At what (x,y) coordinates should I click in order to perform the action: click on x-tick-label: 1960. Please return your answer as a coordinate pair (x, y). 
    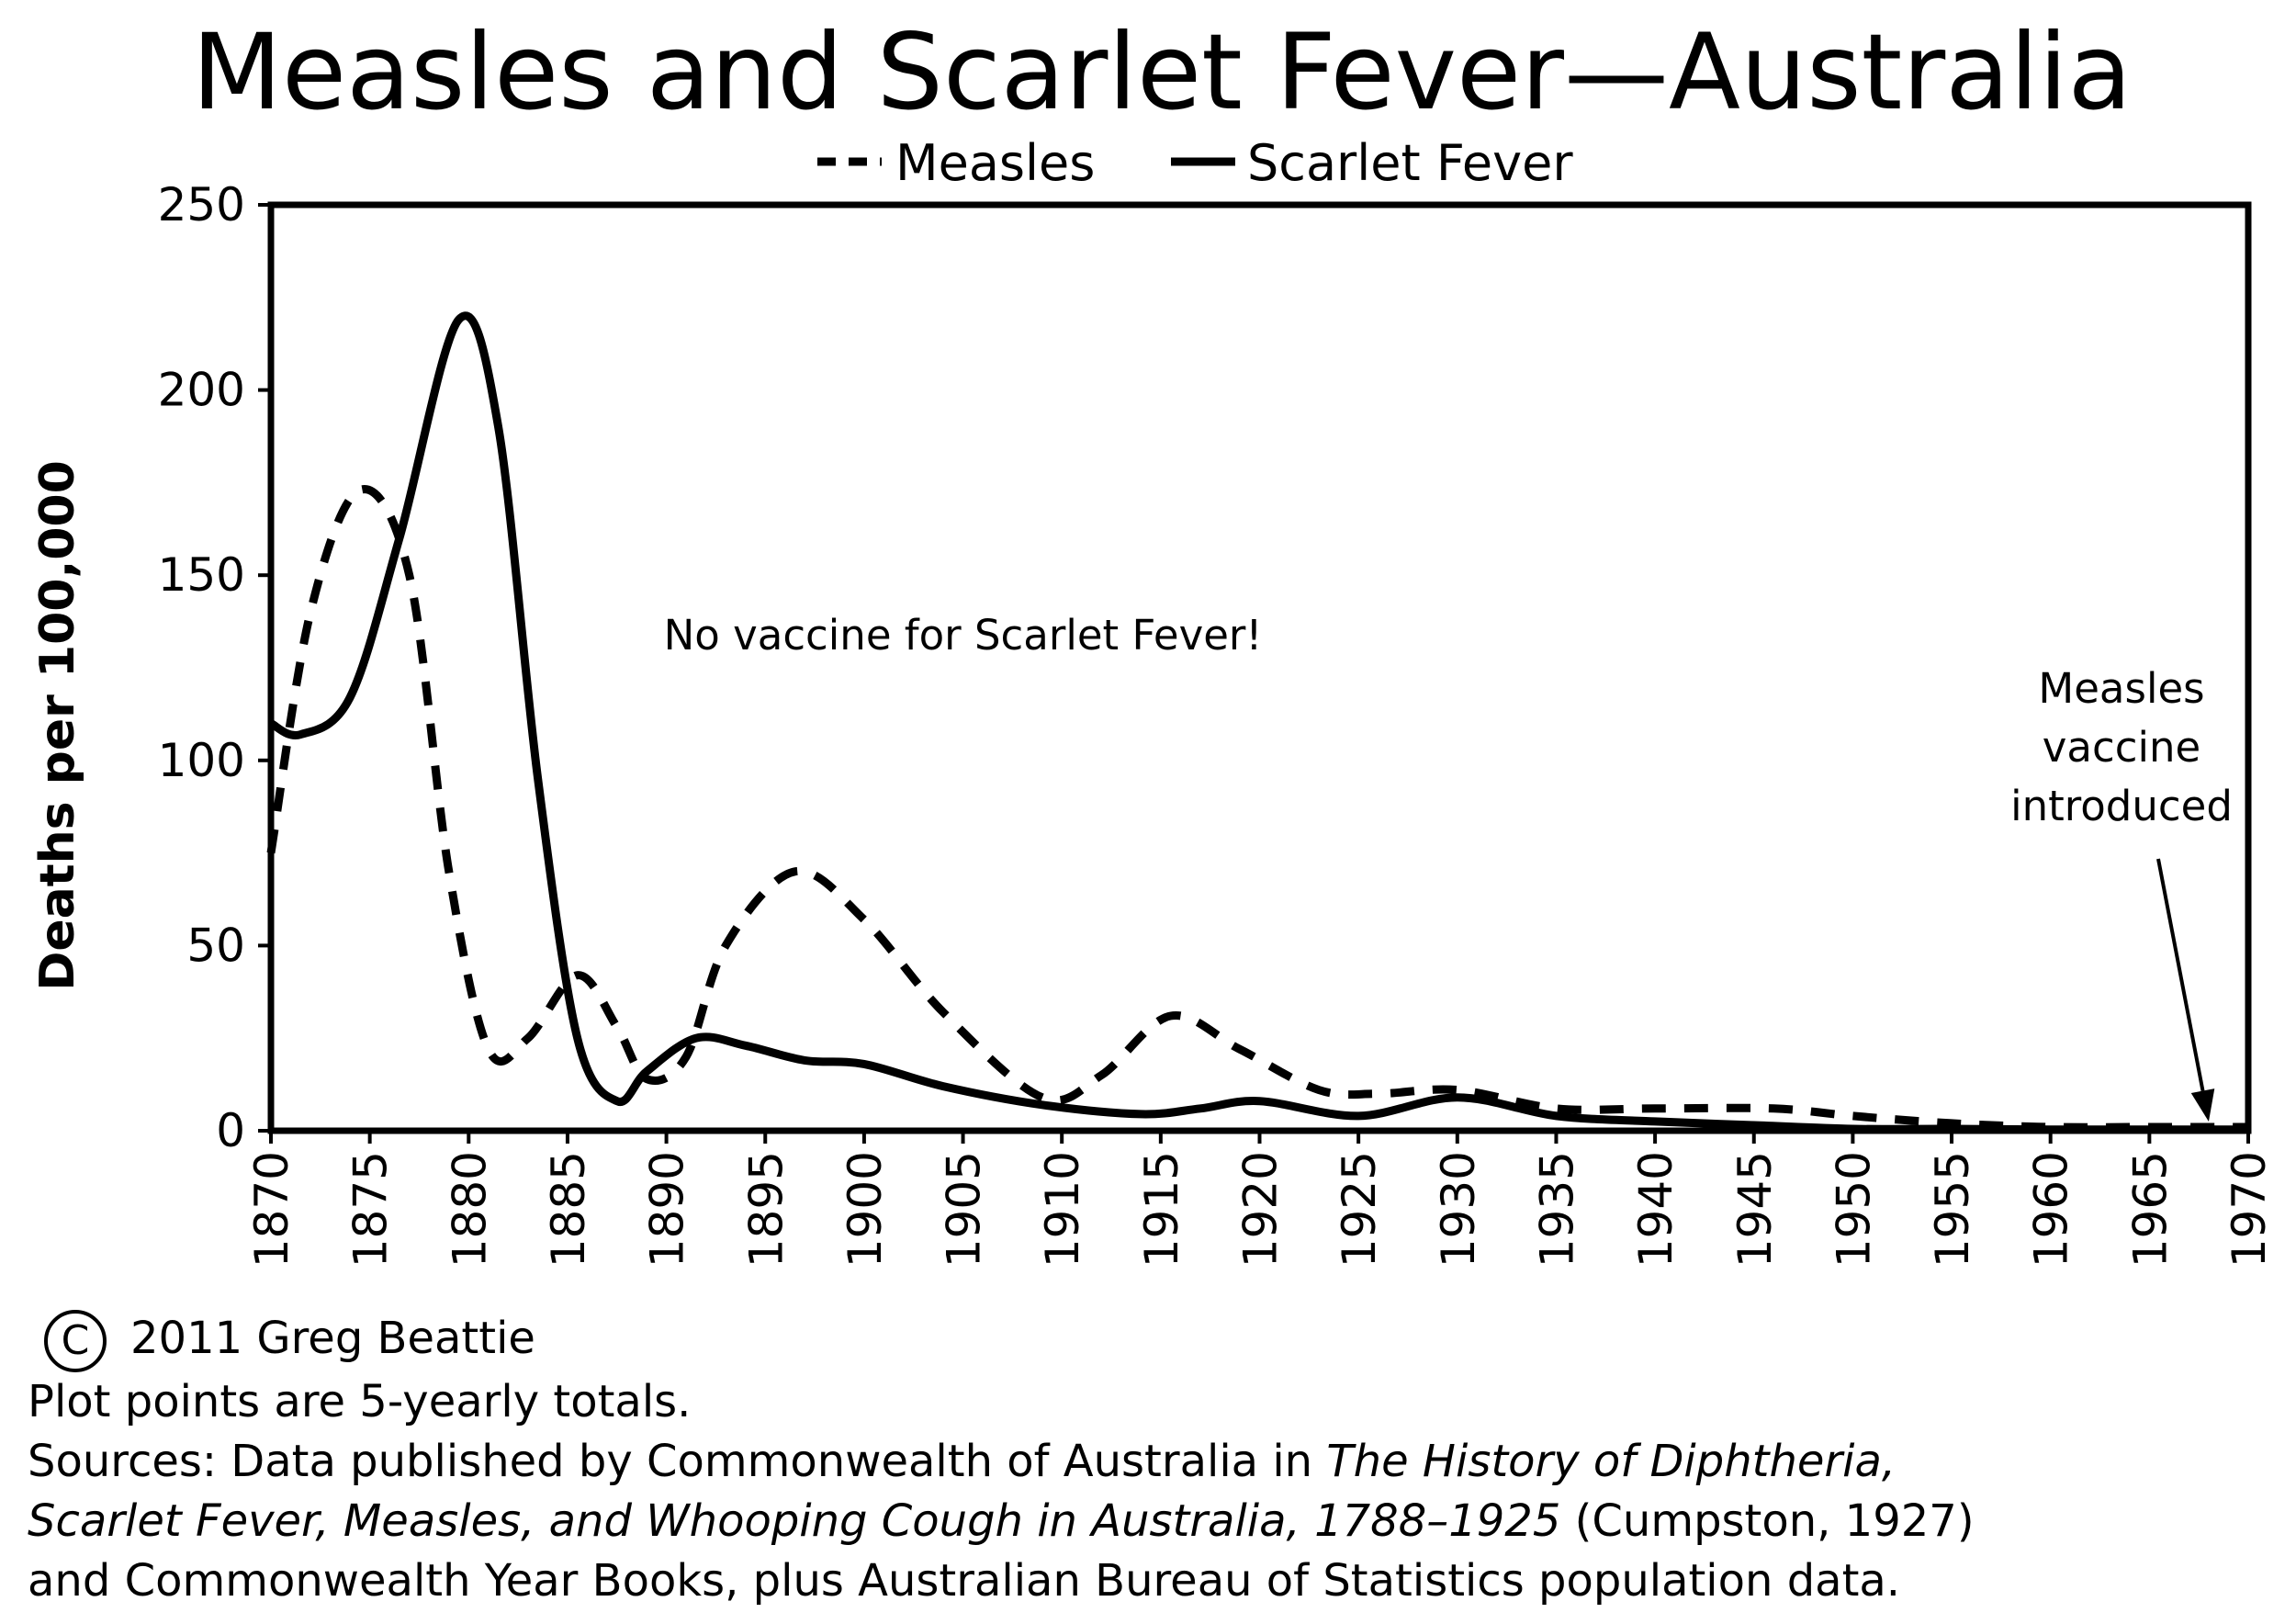
    Looking at the image, I should click on (2051, 1209).